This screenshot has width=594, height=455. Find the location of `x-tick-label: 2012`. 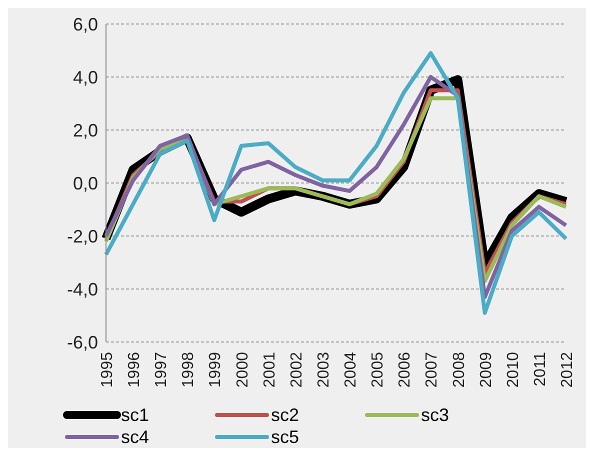

x-tick-label: 2012 is located at coordinates (567, 370).